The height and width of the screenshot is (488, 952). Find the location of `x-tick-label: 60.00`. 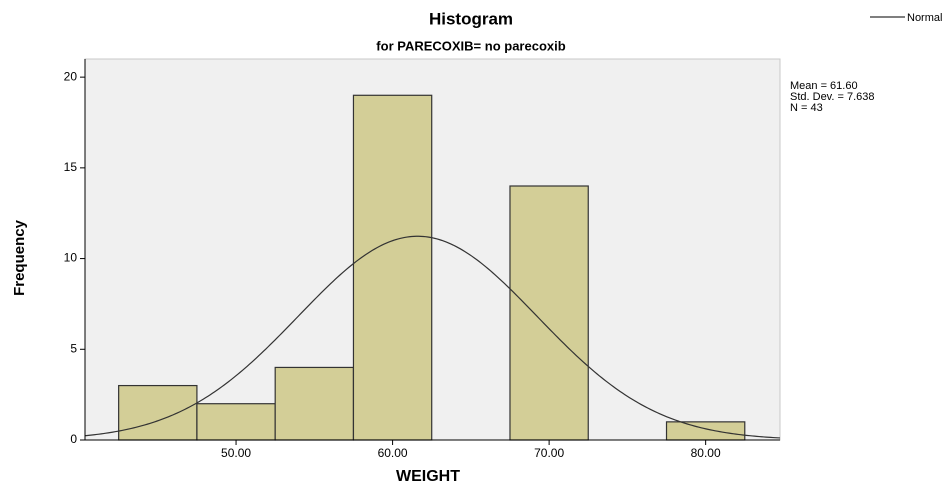

x-tick-label: 60.00 is located at coordinates (393, 453).